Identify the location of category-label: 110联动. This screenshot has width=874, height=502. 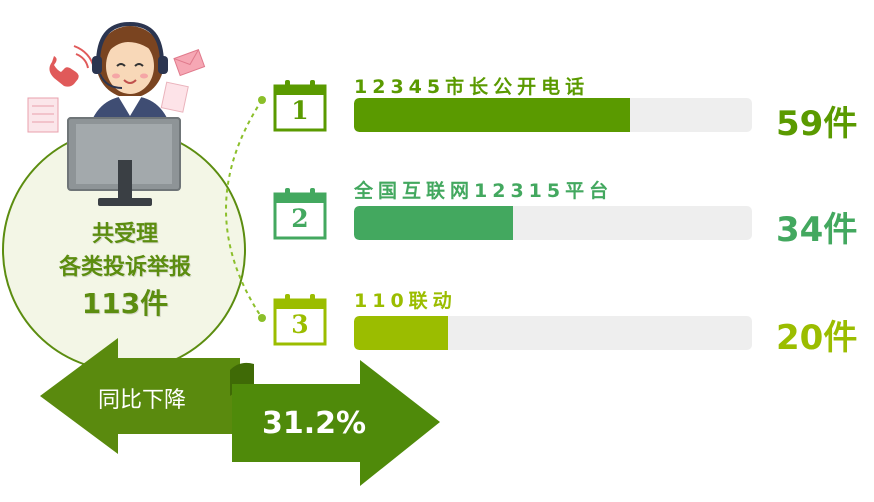
(405, 301).